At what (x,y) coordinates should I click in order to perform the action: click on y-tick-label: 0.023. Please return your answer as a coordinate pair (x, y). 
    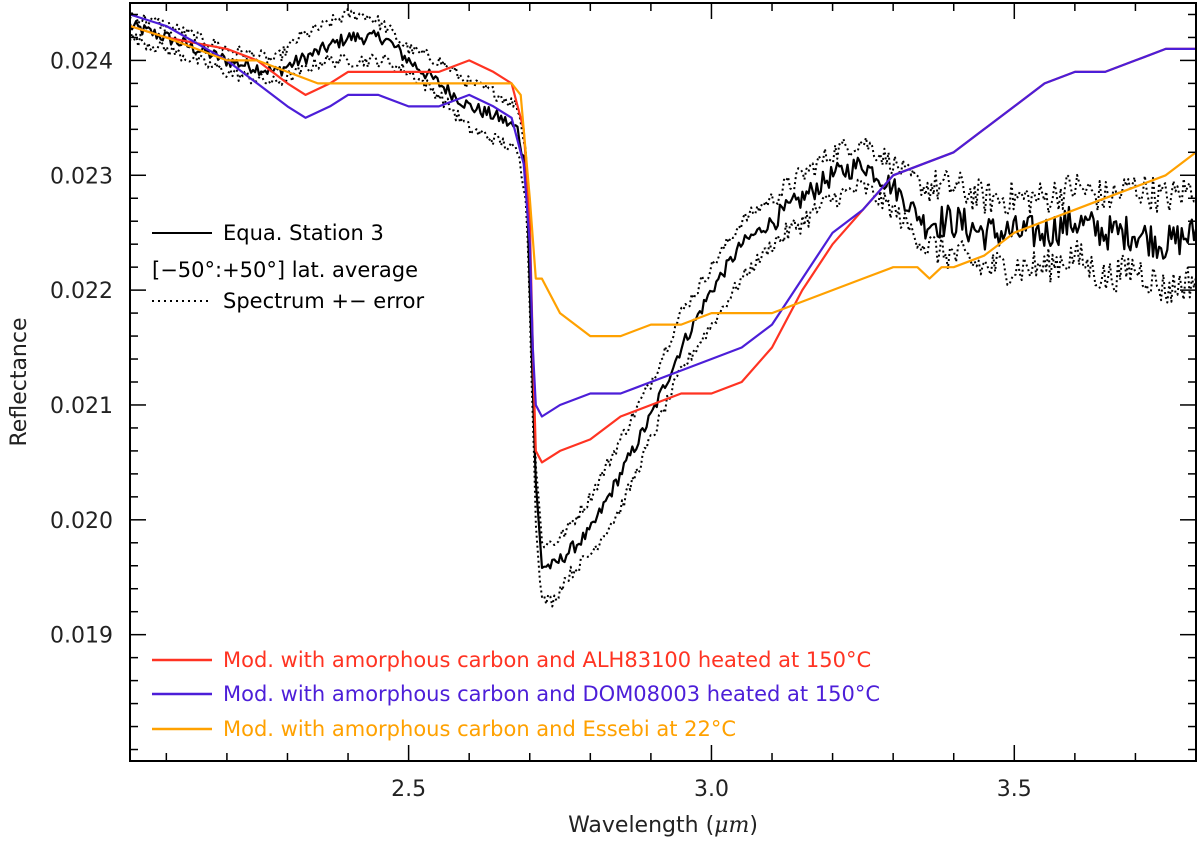
    Looking at the image, I should click on (81, 176).